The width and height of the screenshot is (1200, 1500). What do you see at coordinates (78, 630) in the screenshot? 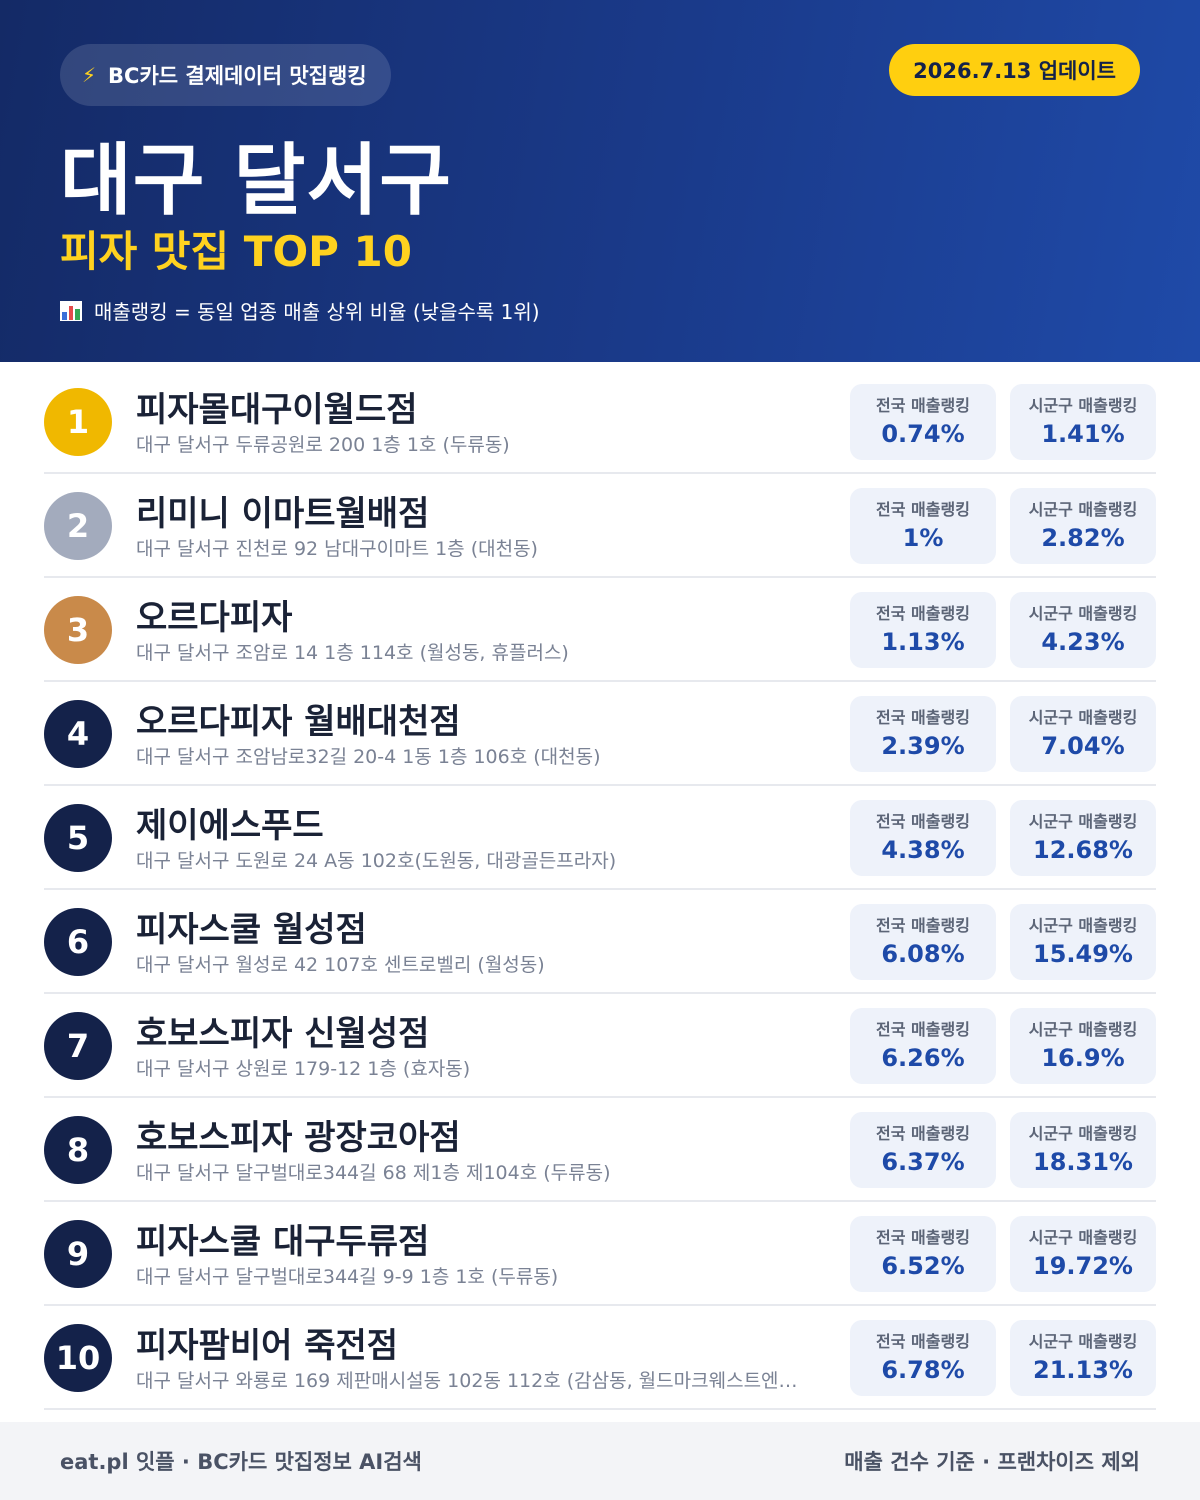
I see `rank-badge: 3` at bounding box center [78, 630].